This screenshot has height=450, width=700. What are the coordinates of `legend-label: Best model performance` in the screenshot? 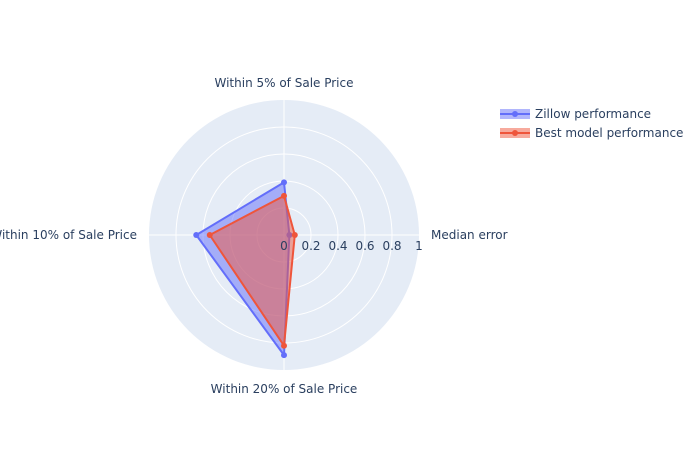 It's located at (609, 133).